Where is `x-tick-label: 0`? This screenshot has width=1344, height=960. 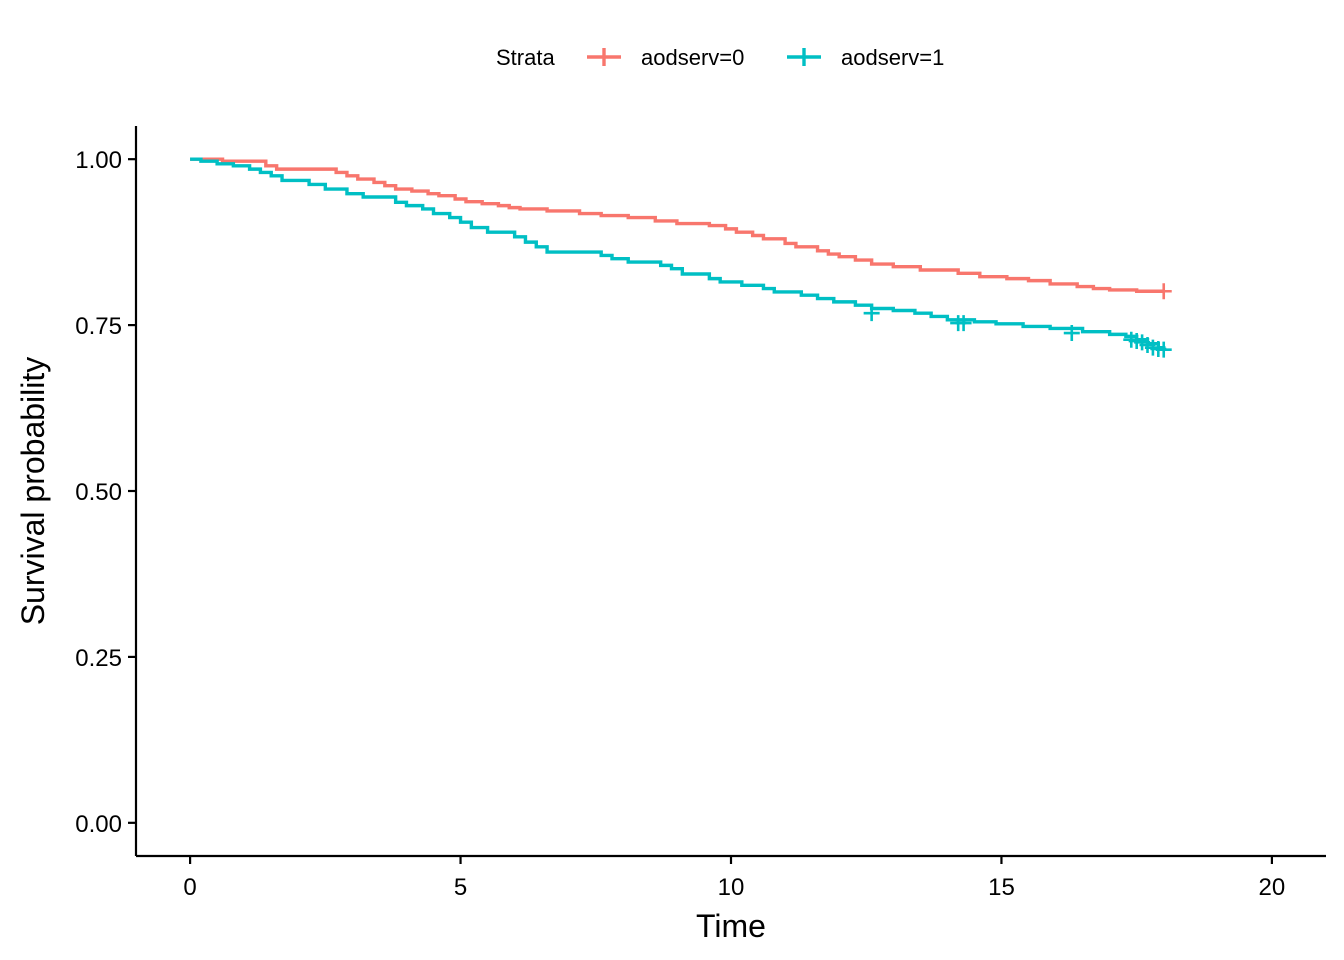 x-tick-label: 0 is located at coordinates (189, 887).